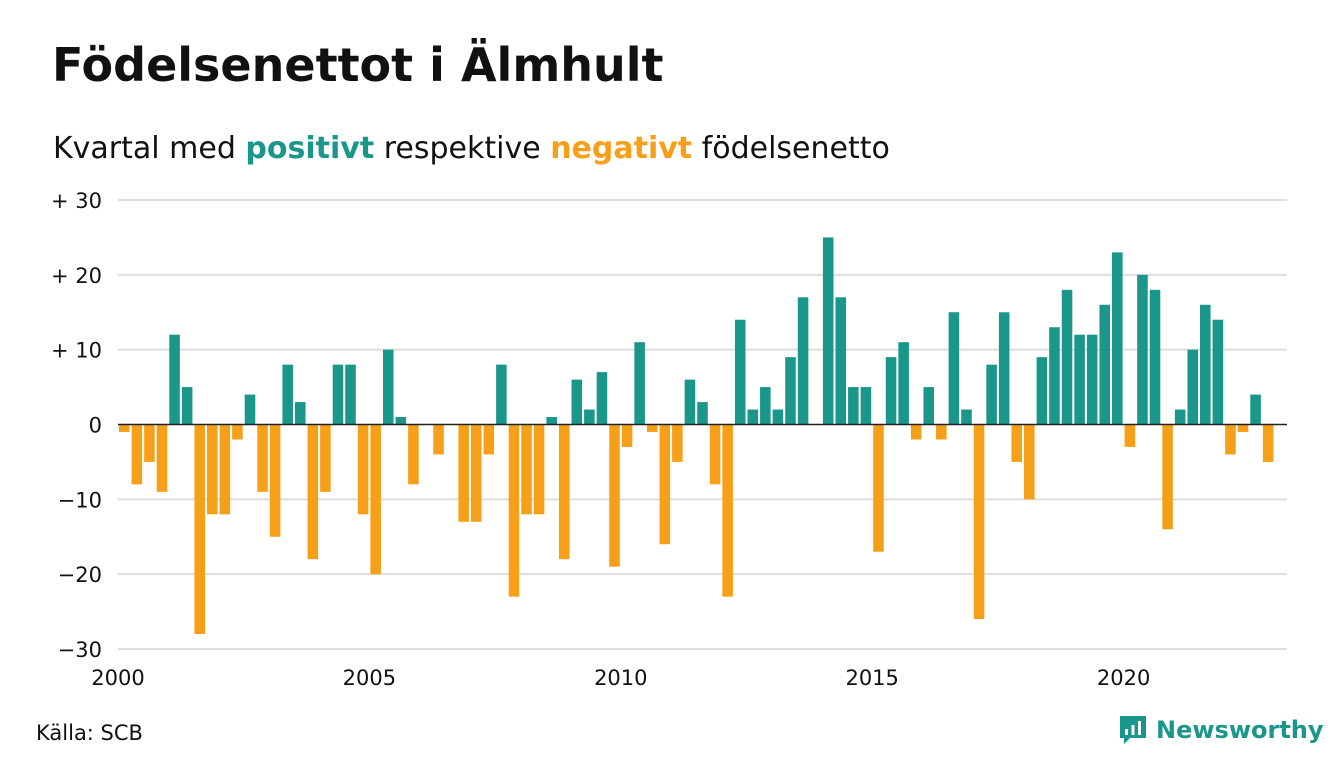 The width and height of the screenshot is (1340, 780). What do you see at coordinates (791, 148) in the screenshot?
I see `subtitle-suffix: födelsenetto` at bounding box center [791, 148].